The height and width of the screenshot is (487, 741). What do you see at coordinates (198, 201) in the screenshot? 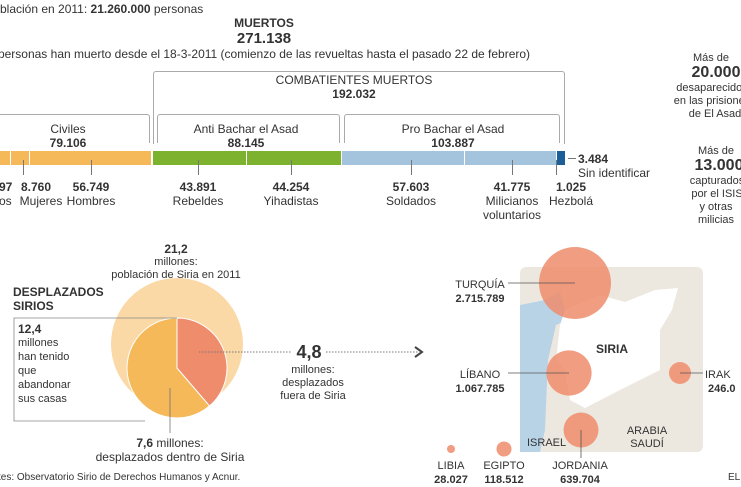
I see `item-label: Rebeldes` at bounding box center [198, 201].